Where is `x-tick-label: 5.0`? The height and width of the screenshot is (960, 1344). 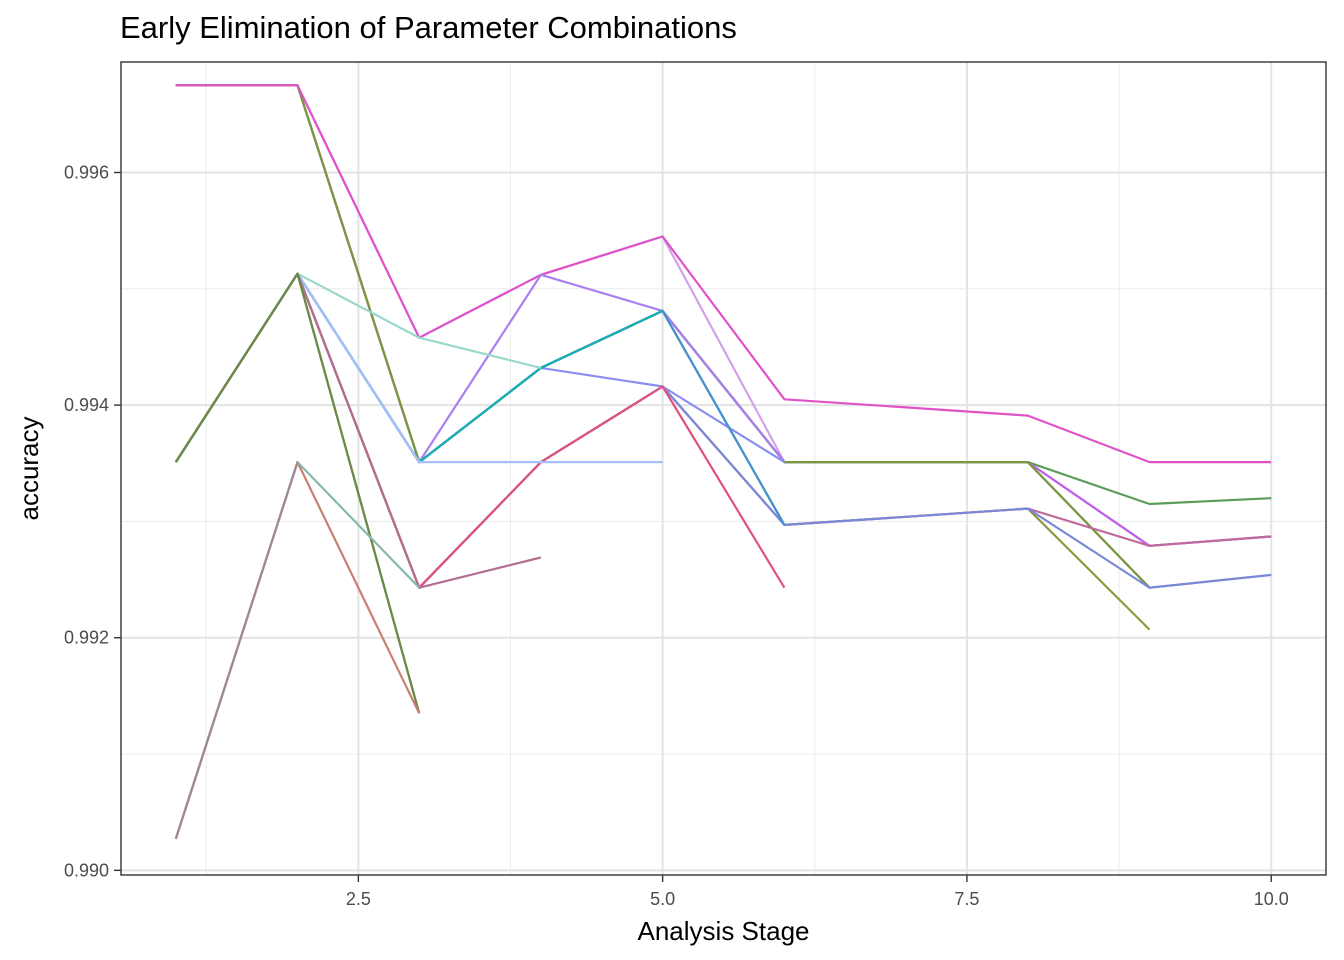 x-tick-label: 5.0 is located at coordinates (662, 899).